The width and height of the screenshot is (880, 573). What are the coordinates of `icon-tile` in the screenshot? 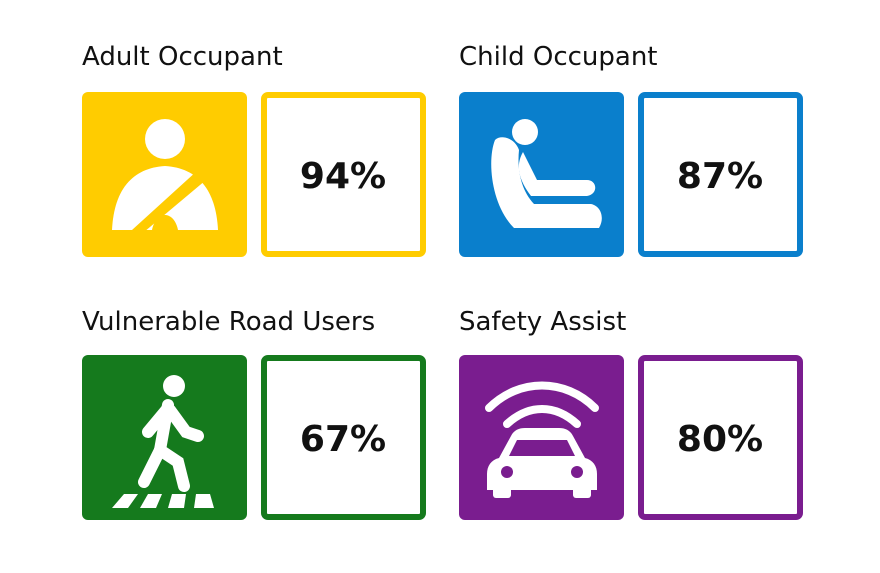 It's located at (541, 174).